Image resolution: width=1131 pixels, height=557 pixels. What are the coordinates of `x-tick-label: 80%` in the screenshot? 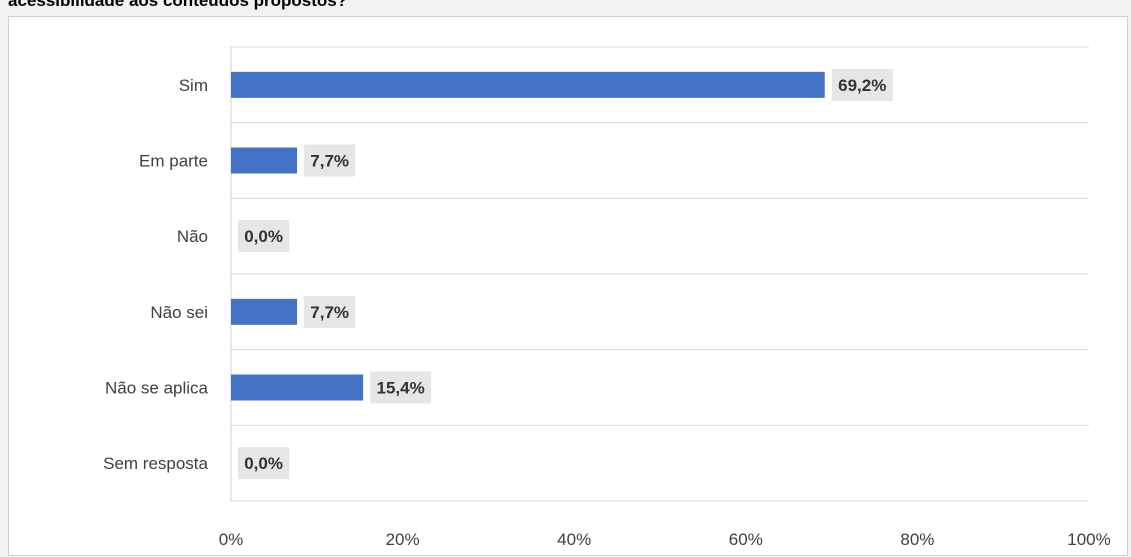 It's located at (917, 539).